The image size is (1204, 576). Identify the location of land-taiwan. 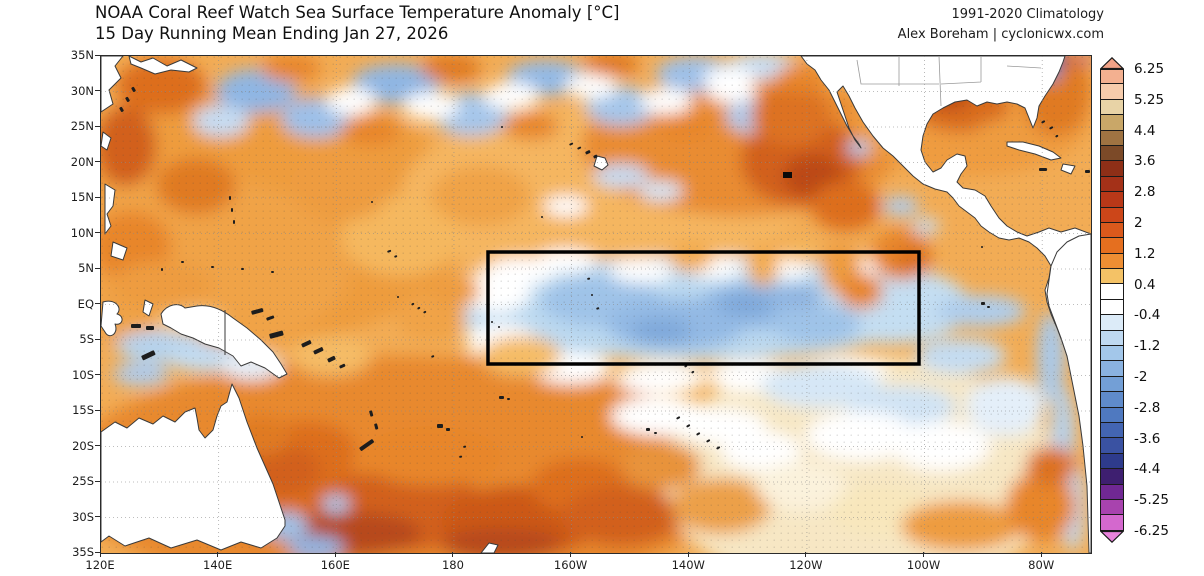
(106, 141).